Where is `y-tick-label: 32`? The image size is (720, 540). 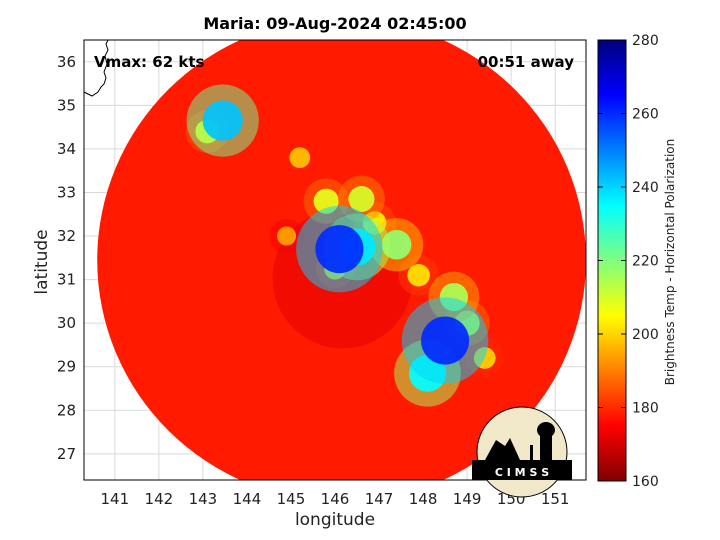
y-tick-label: 32 is located at coordinates (66, 236).